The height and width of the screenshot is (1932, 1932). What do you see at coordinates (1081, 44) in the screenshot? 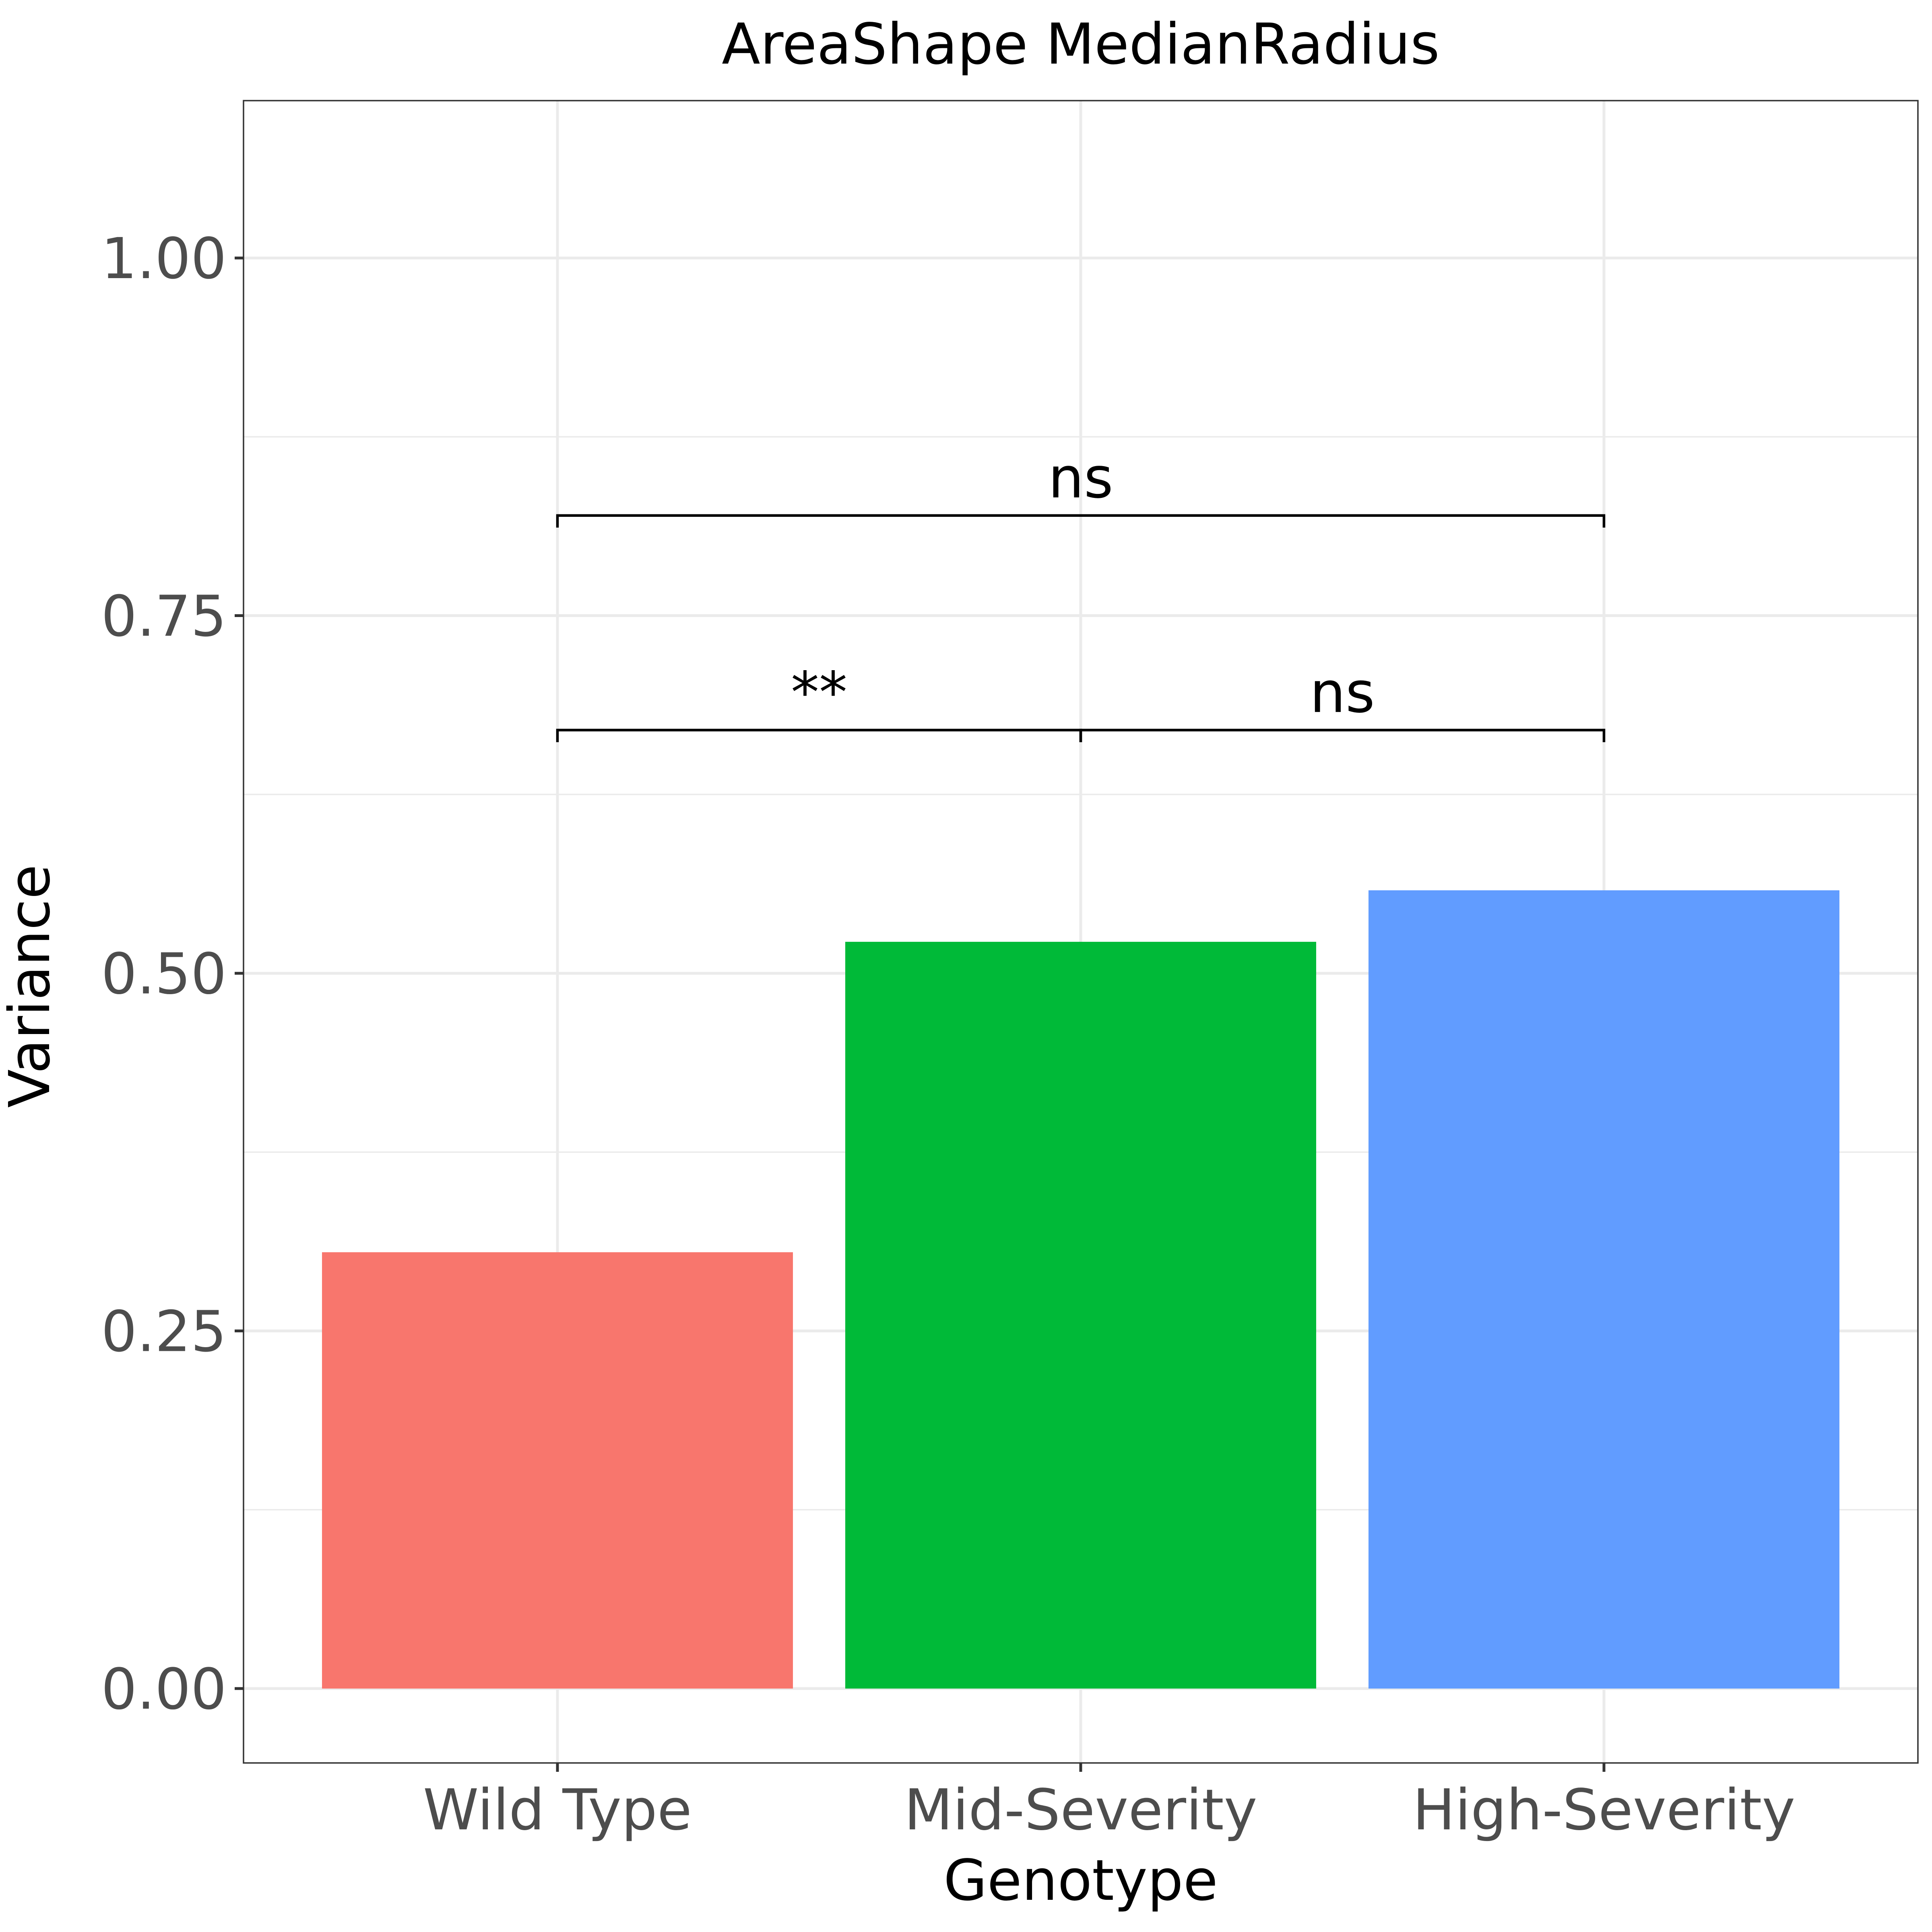
I see `chart-title: AreaShape MedianRadius` at bounding box center [1081, 44].